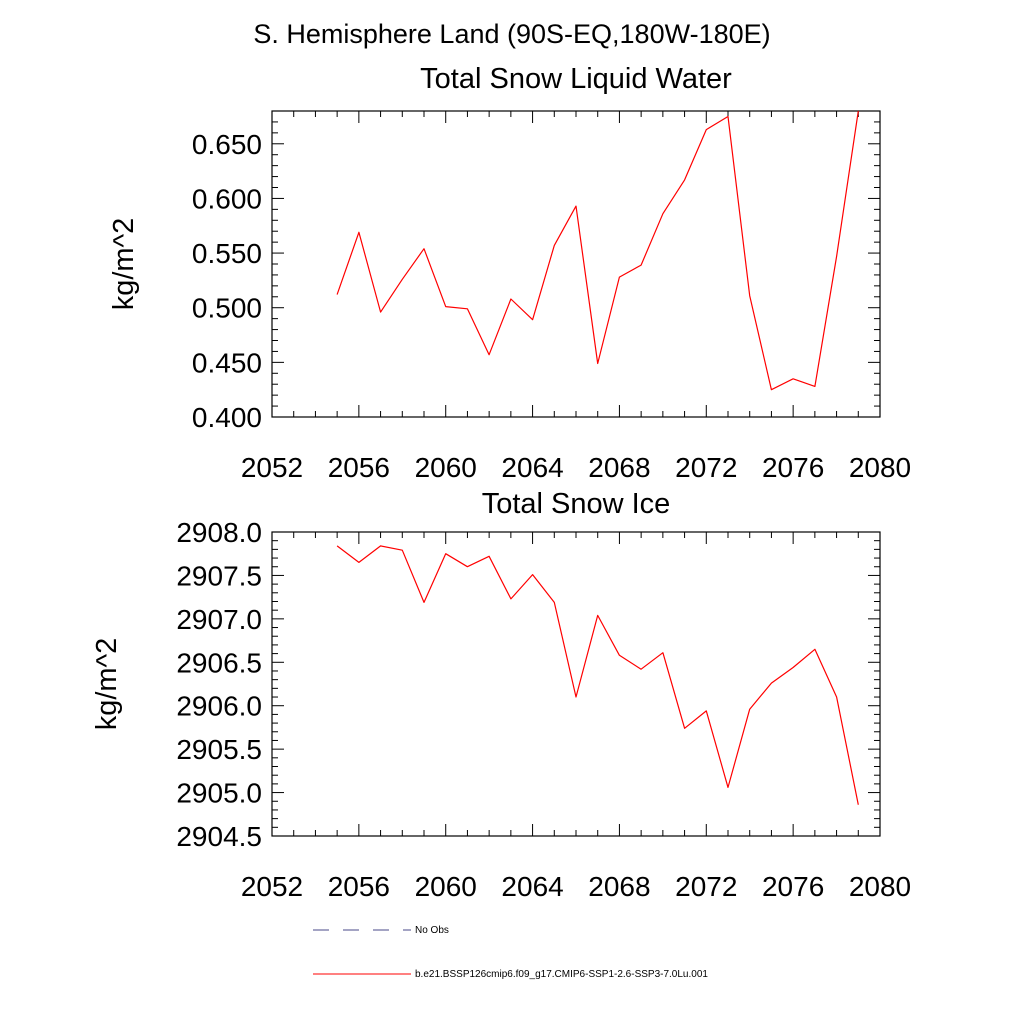 The image size is (1024, 1024). I want to click on y-tick-label: 2906.0, so click(219, 706).